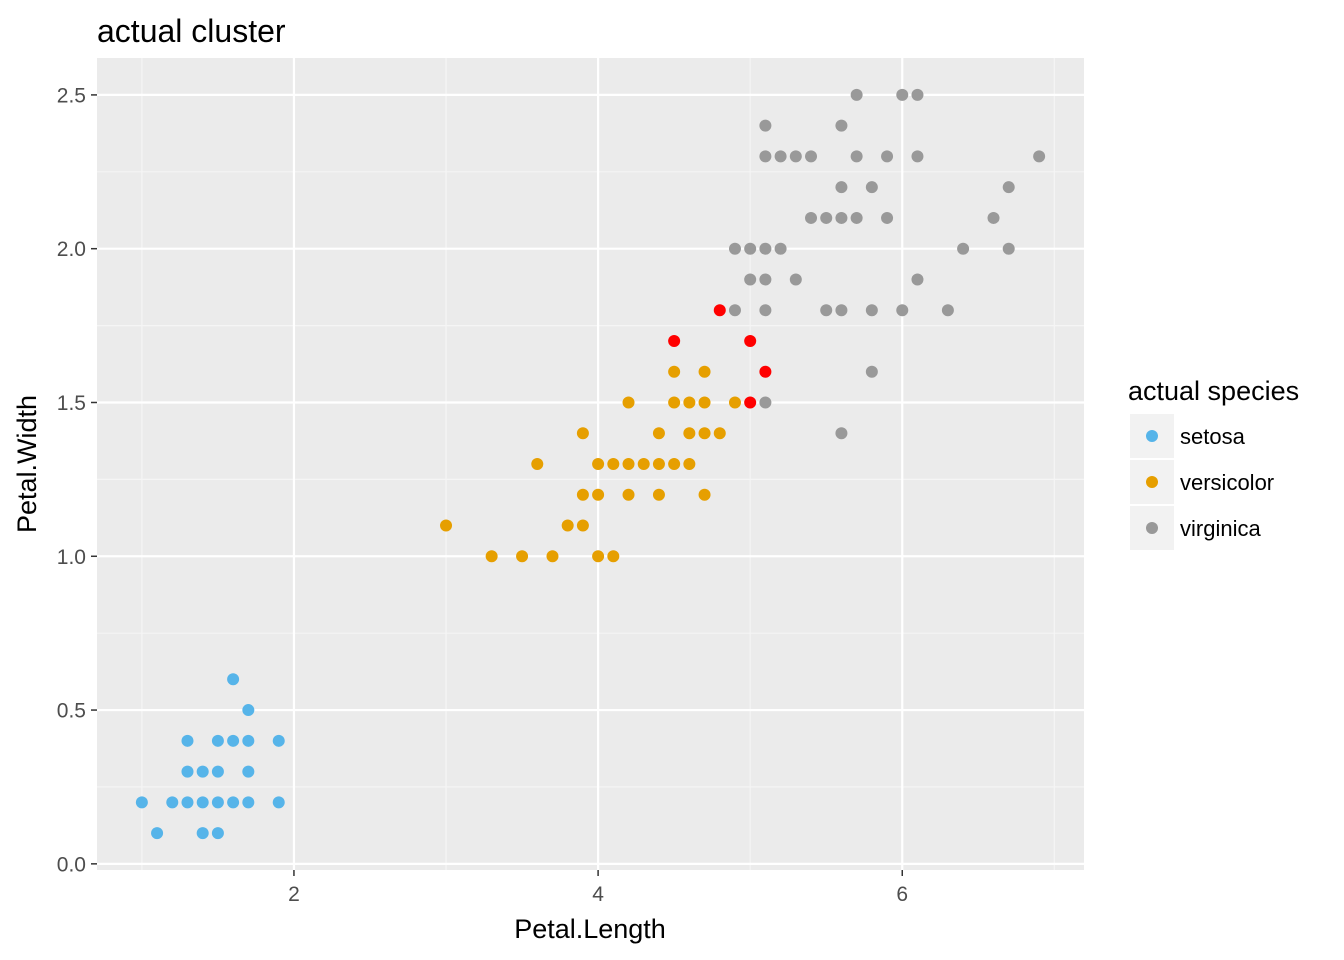  I want to click on legend-label-versicolor: versicolor, so click(1227, 482).